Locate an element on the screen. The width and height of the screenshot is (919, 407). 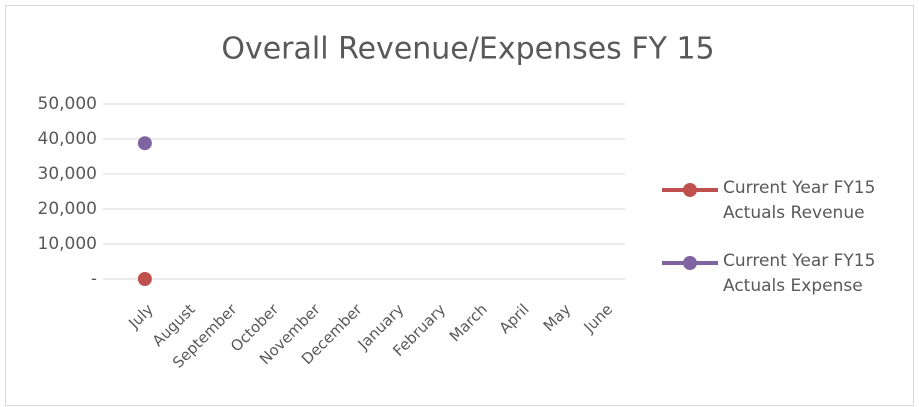
y-tick-label: 20,000 is located at coordinates (67, 209).